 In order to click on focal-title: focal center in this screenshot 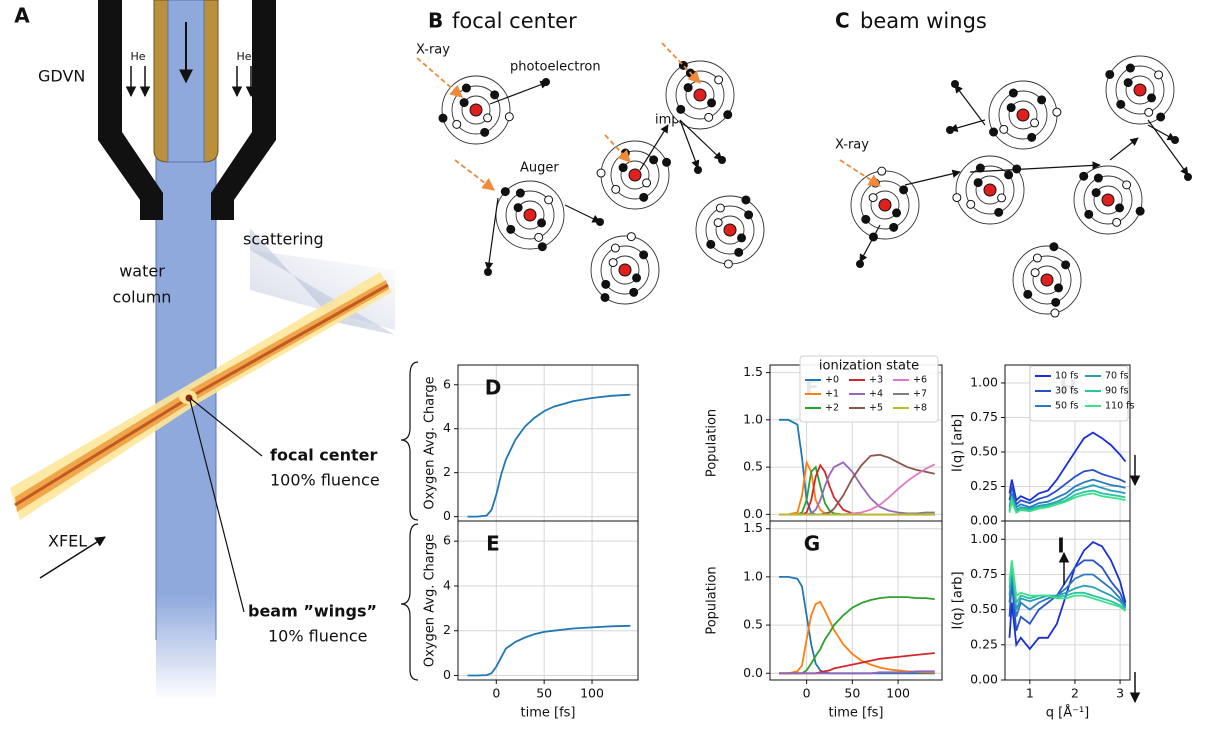, I will do `click(324, 455)`.